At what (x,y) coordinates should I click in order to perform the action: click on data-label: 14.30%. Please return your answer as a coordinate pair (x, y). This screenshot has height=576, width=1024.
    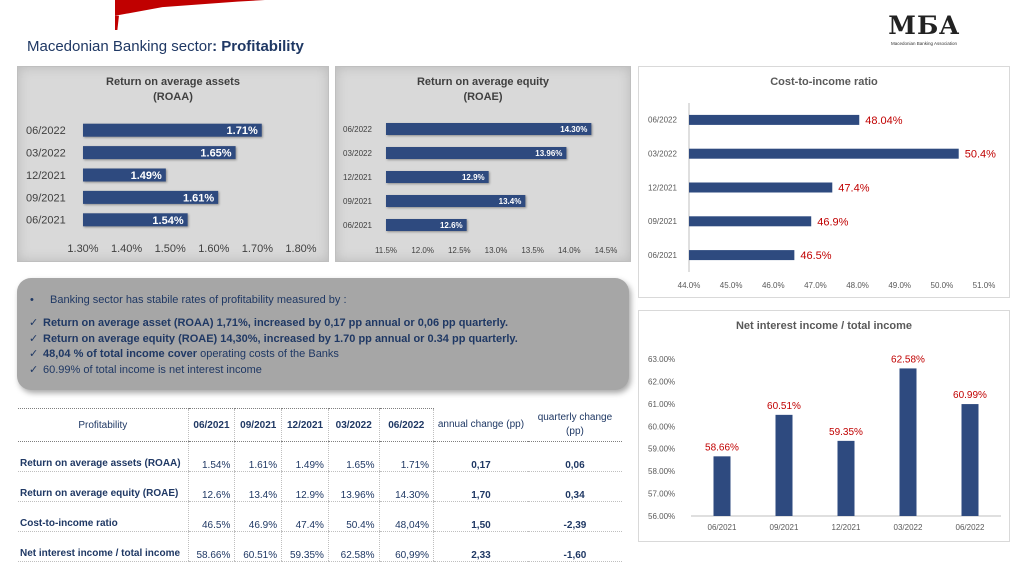
    Looking at the image, I should click on (573, 129).